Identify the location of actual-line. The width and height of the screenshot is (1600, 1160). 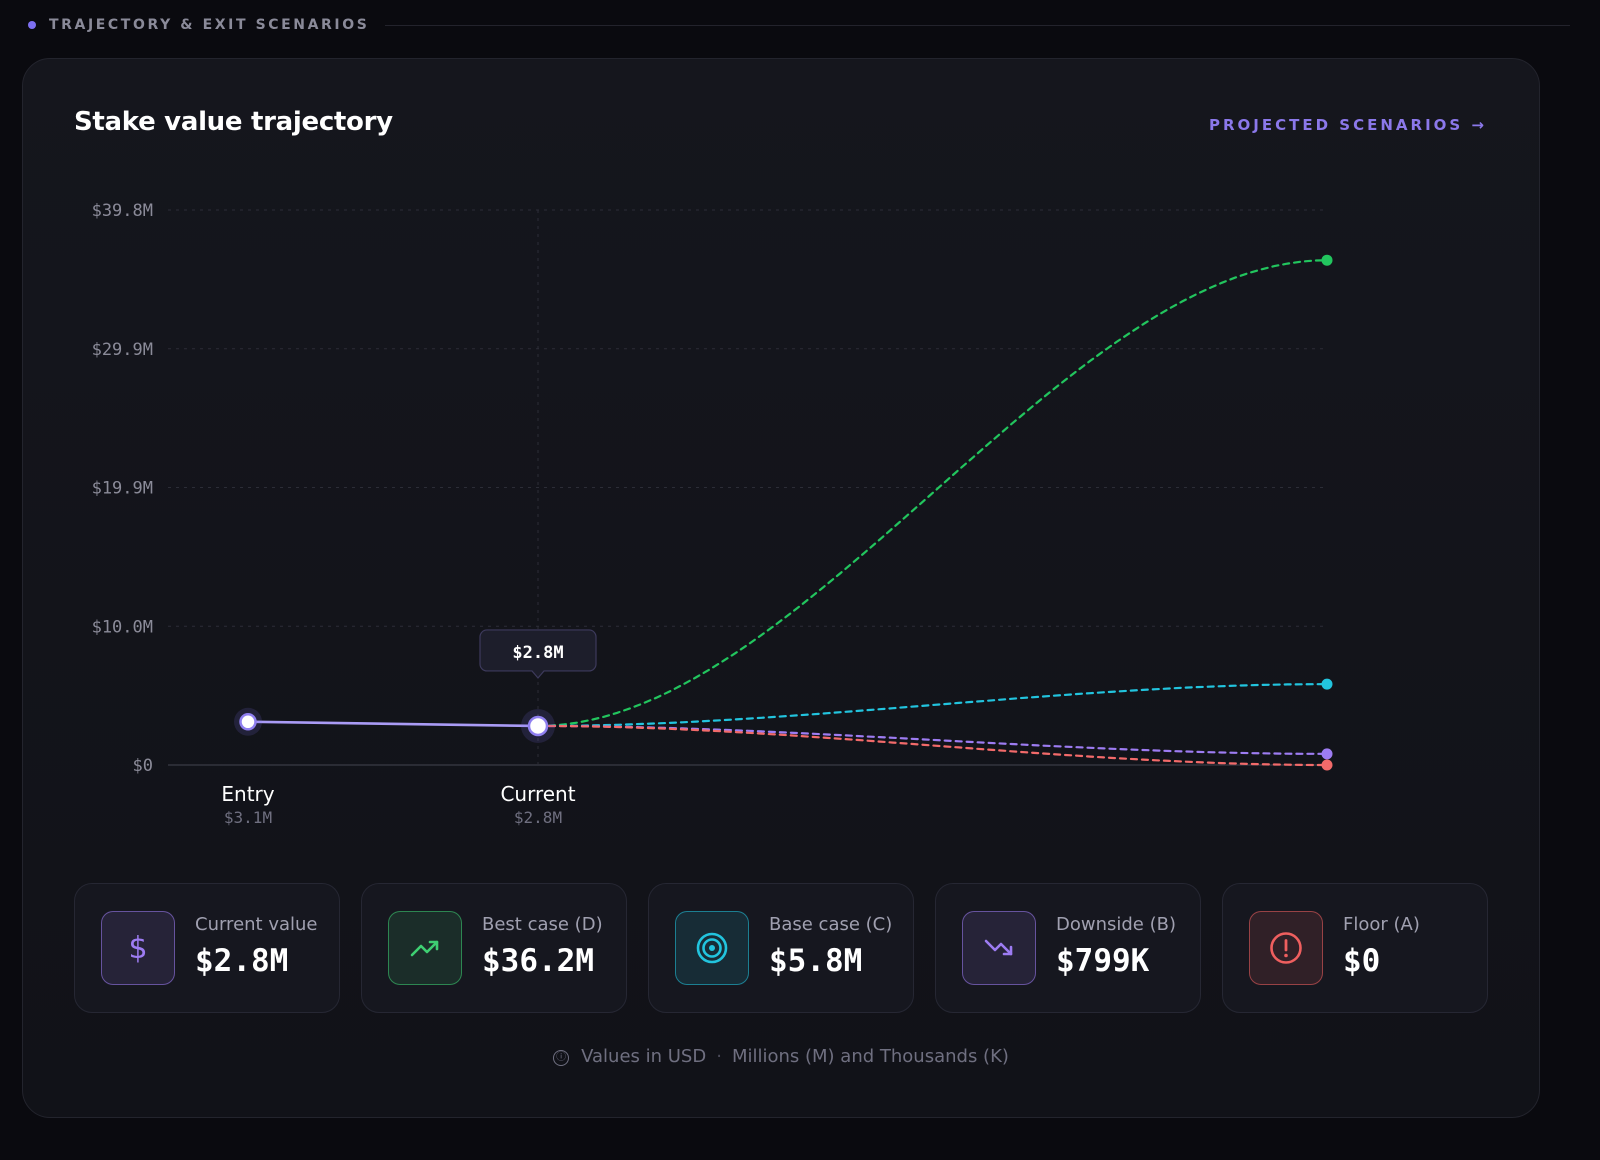
(393, 724).